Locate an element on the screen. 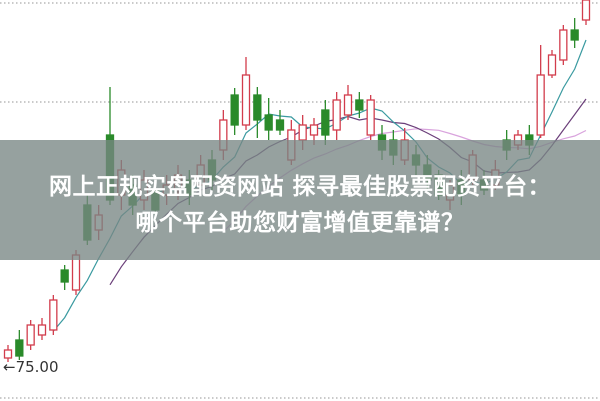  headline-line-2: 哪个平台助您财富增值更靠谱？ is located at coordinates (300, 223).